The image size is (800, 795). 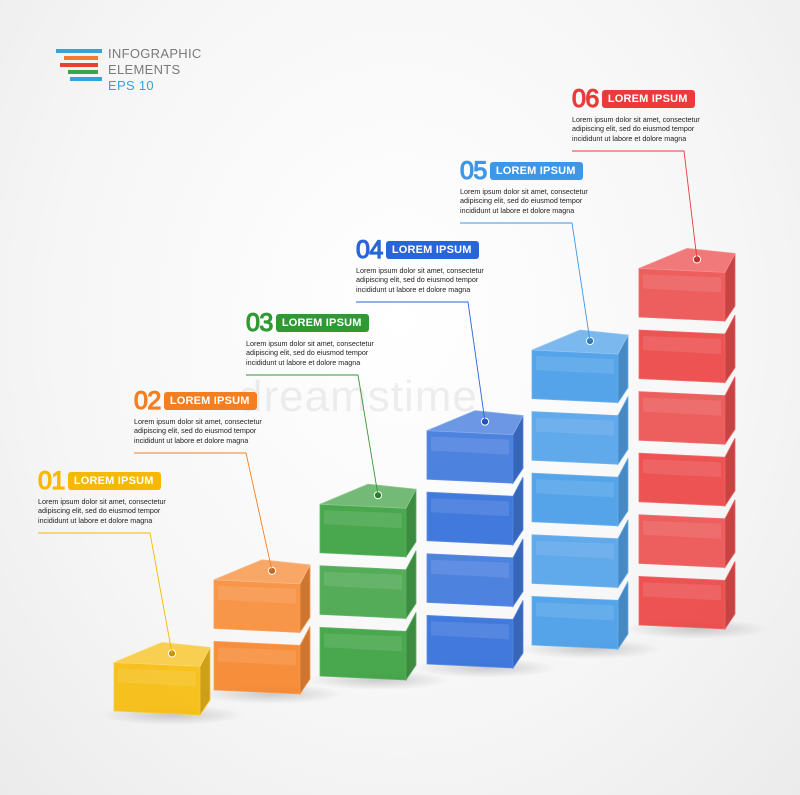 What do you see at coordinates (155, 53) in the screenshot?
I see `logo-line-1: INFOGRAPHIC` at bounding box center [155, 53].